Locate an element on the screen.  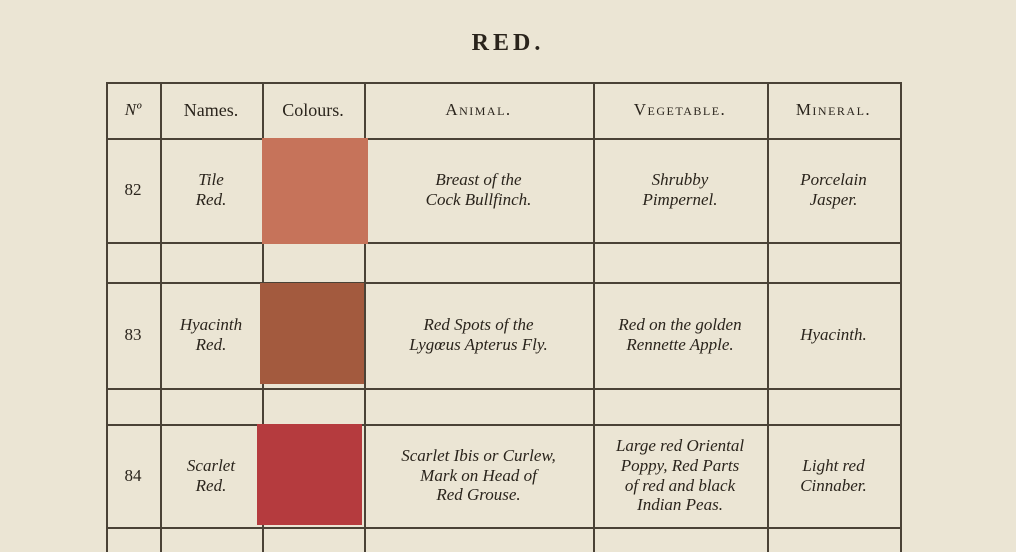
header-2: Colours. is located at coordinates (313, 109).